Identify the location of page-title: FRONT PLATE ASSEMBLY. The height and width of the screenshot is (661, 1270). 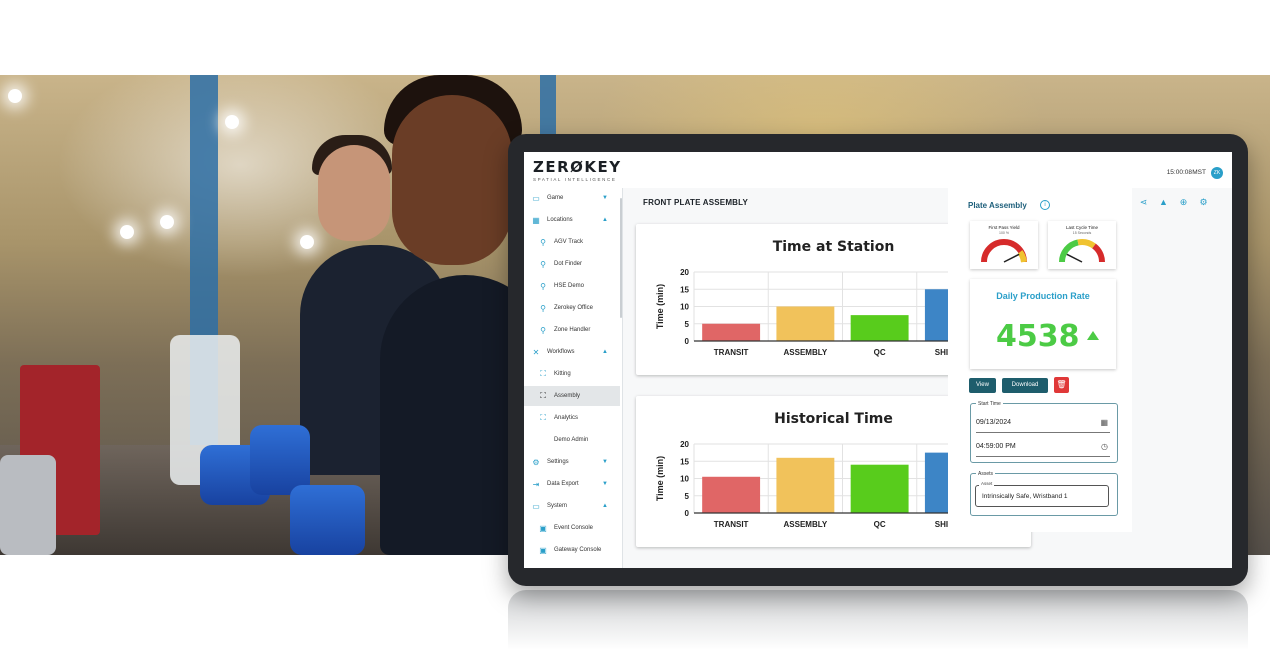
(696, 202).